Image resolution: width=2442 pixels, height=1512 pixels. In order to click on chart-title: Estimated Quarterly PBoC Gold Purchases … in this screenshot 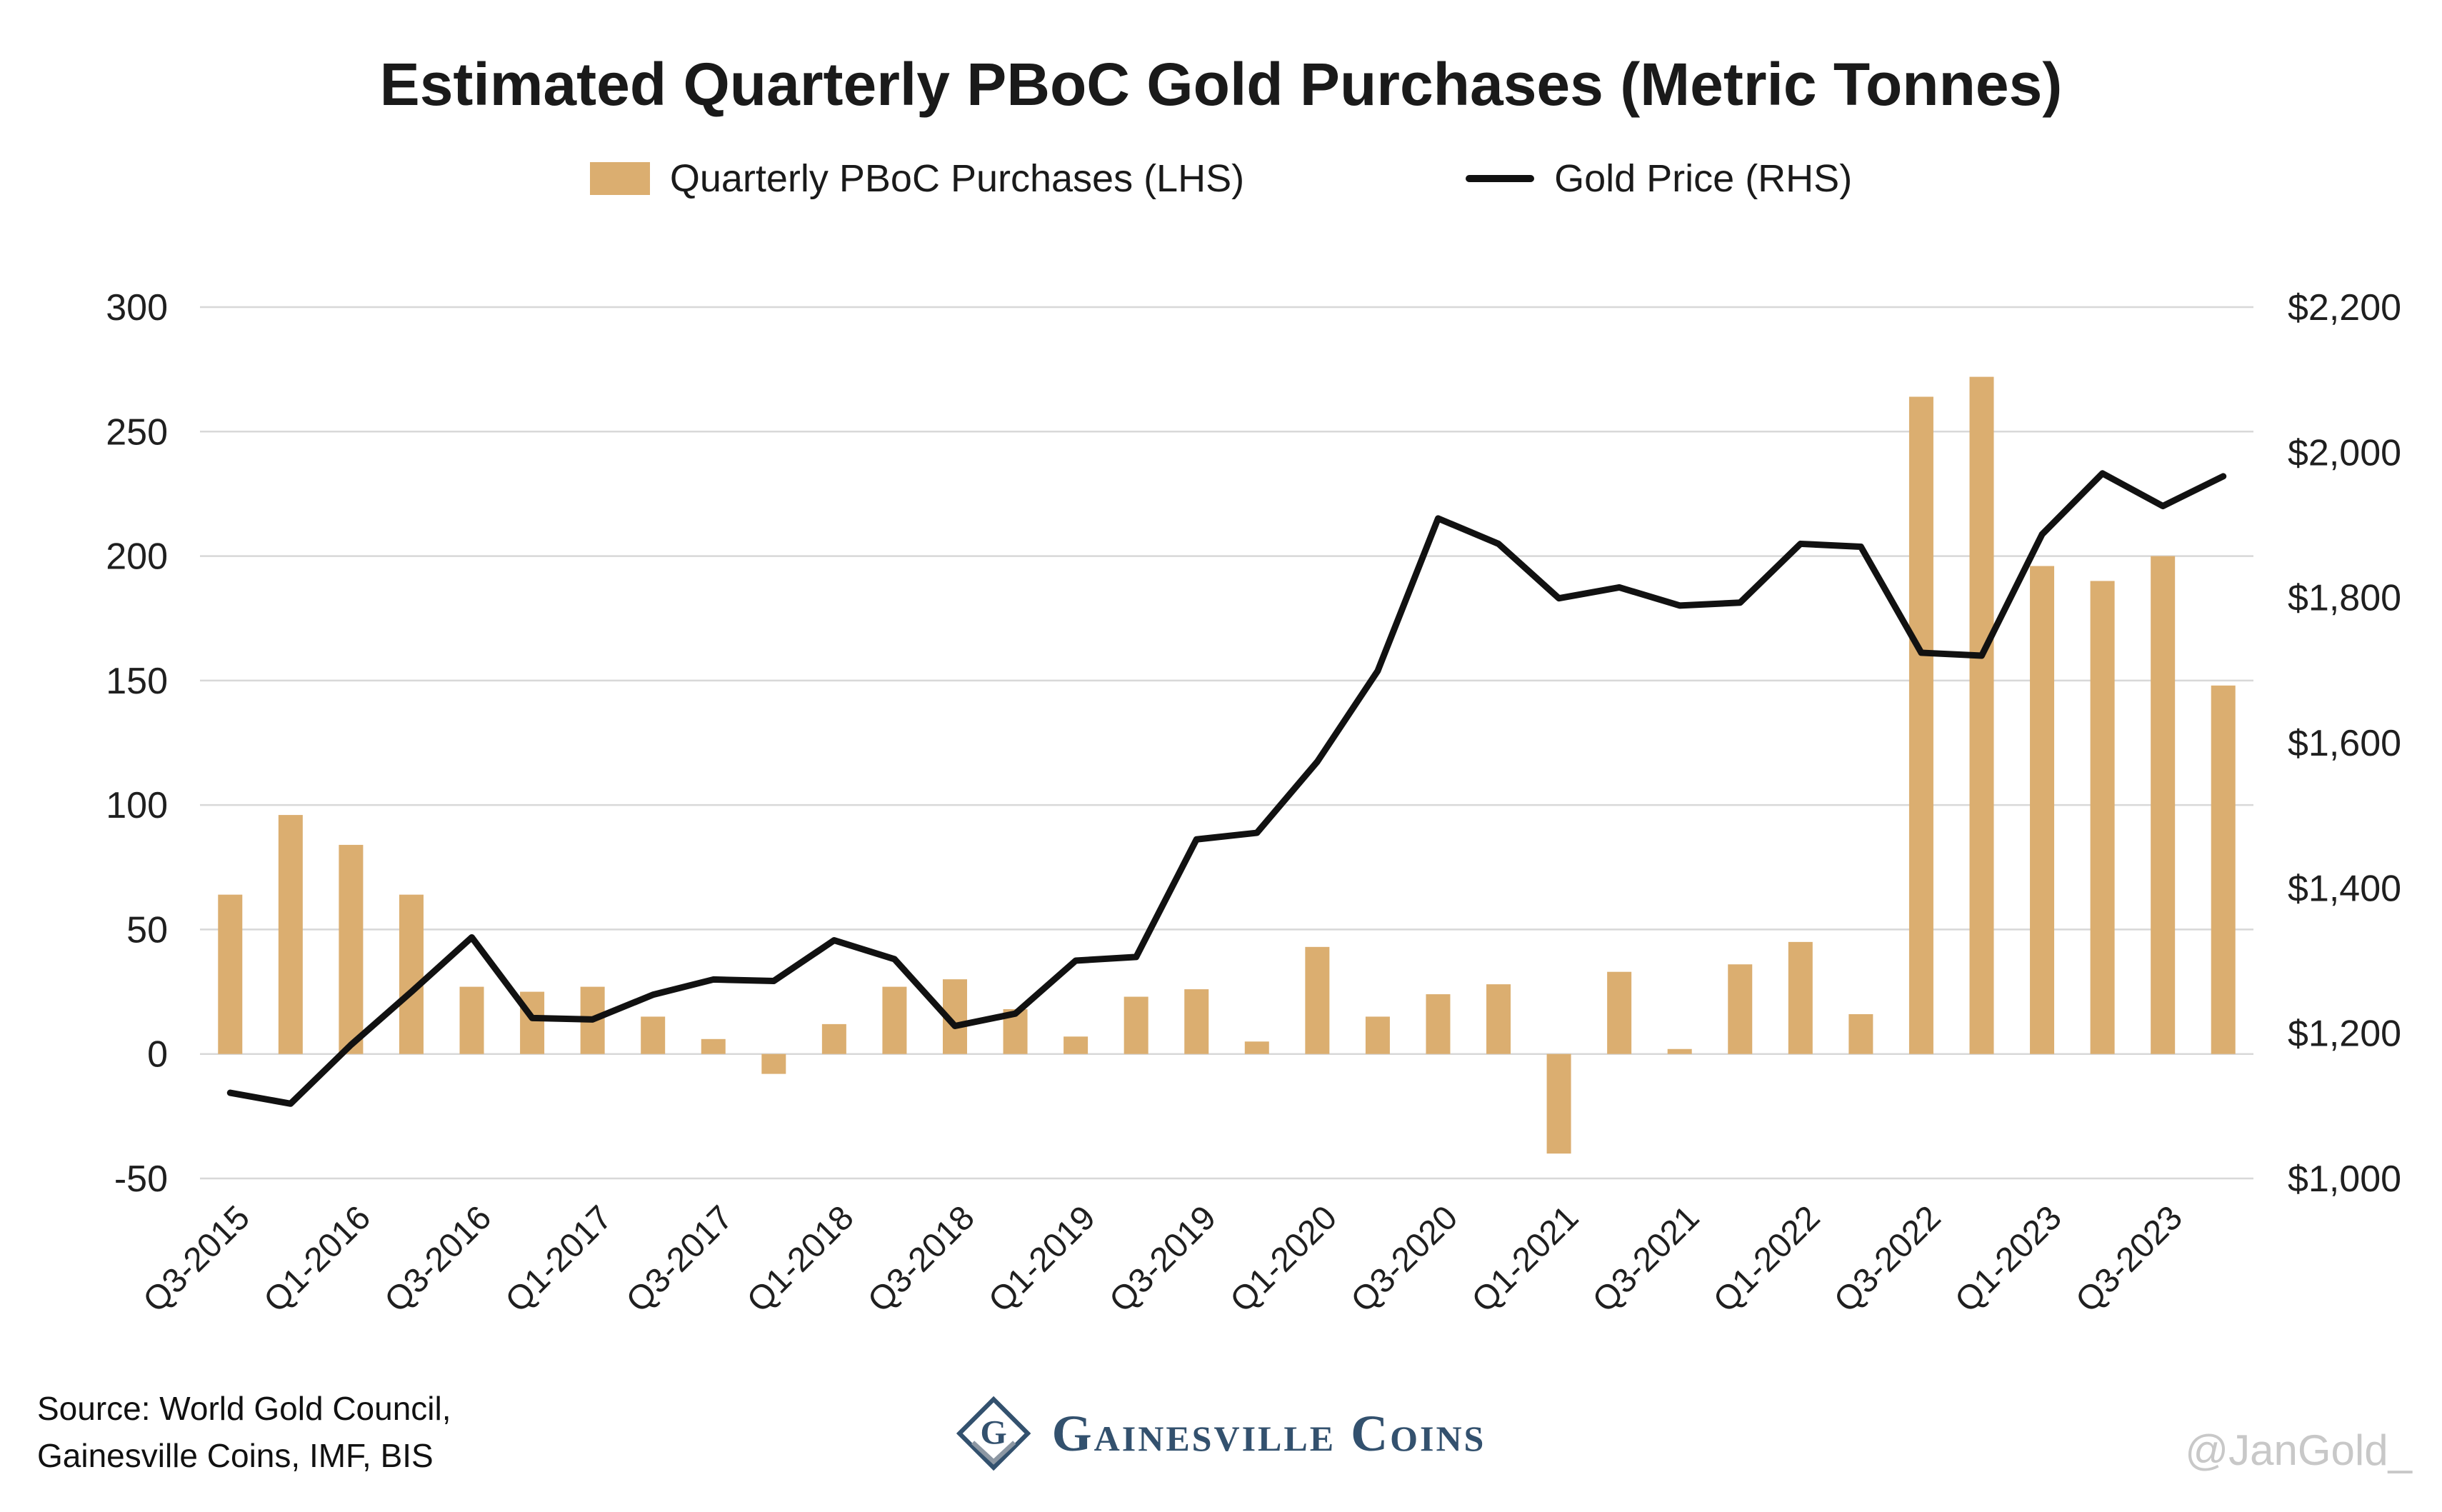, I will do `click(1221, 84)`.